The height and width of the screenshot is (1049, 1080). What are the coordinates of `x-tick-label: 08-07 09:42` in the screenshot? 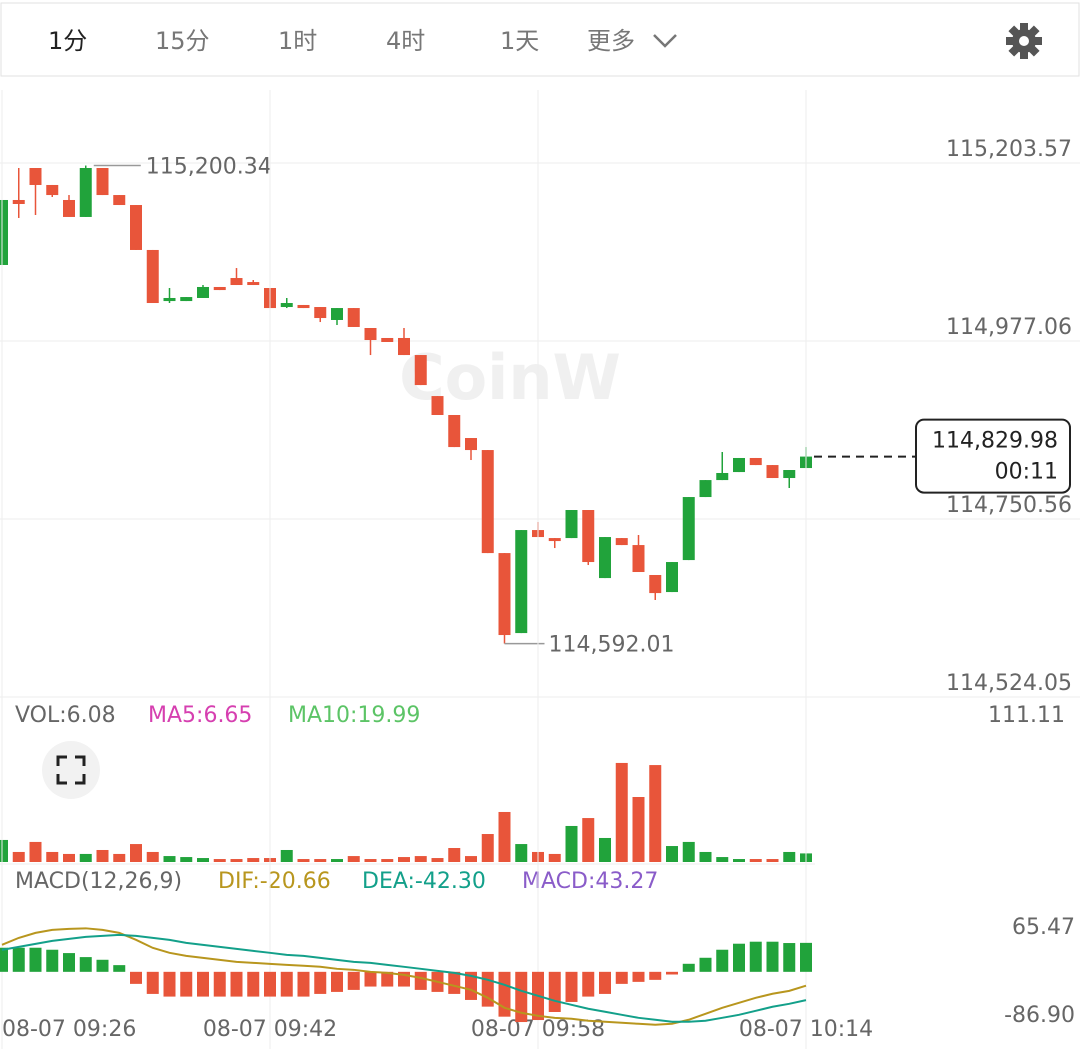 It's located at (270, 1029).